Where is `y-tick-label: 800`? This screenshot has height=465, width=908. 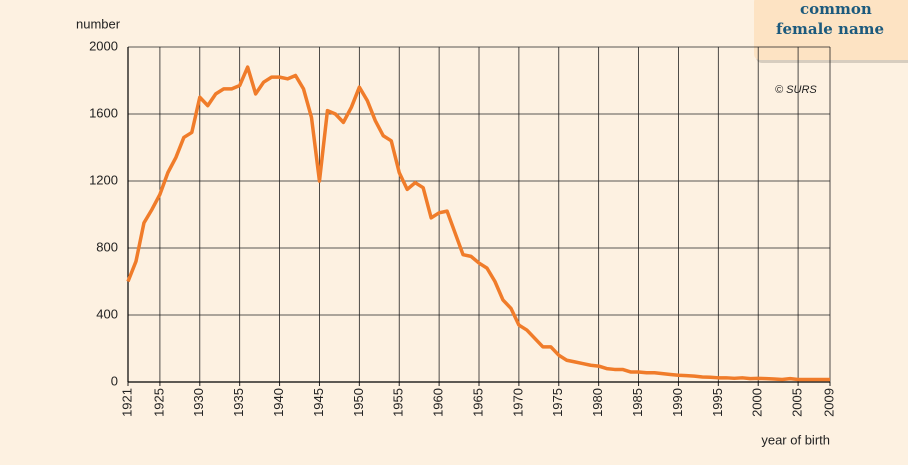 y-tick-label: 800 is located at coordinates (107, 246).